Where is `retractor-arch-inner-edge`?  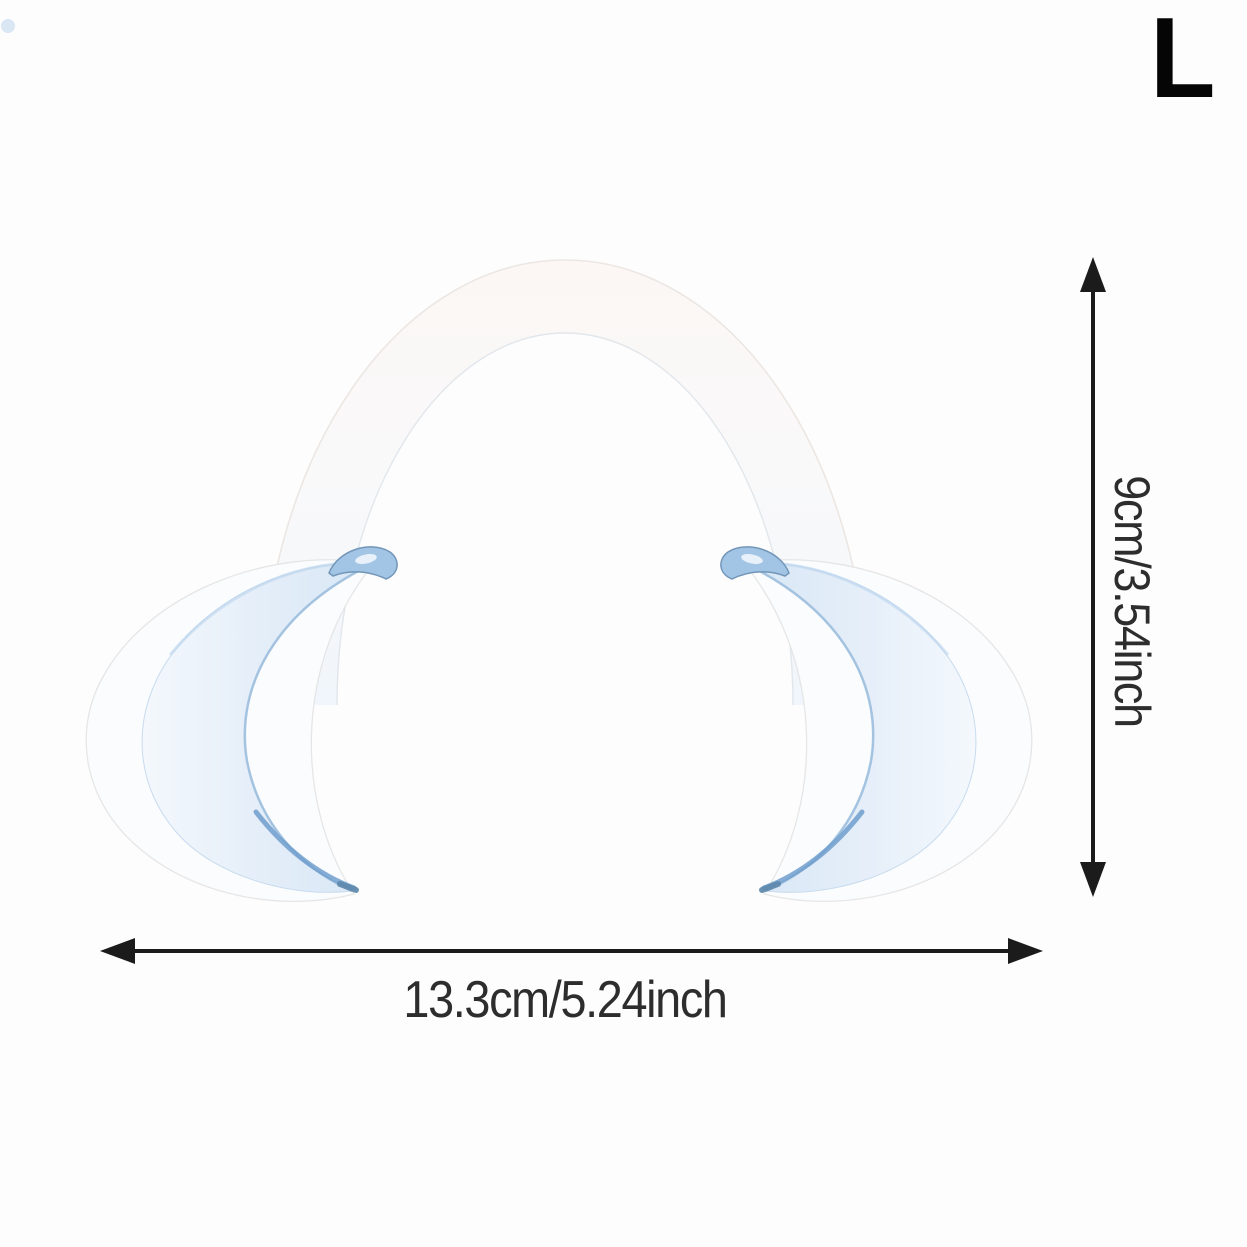
retractor-arch-inner-edge is located at coordinates (565, 519).